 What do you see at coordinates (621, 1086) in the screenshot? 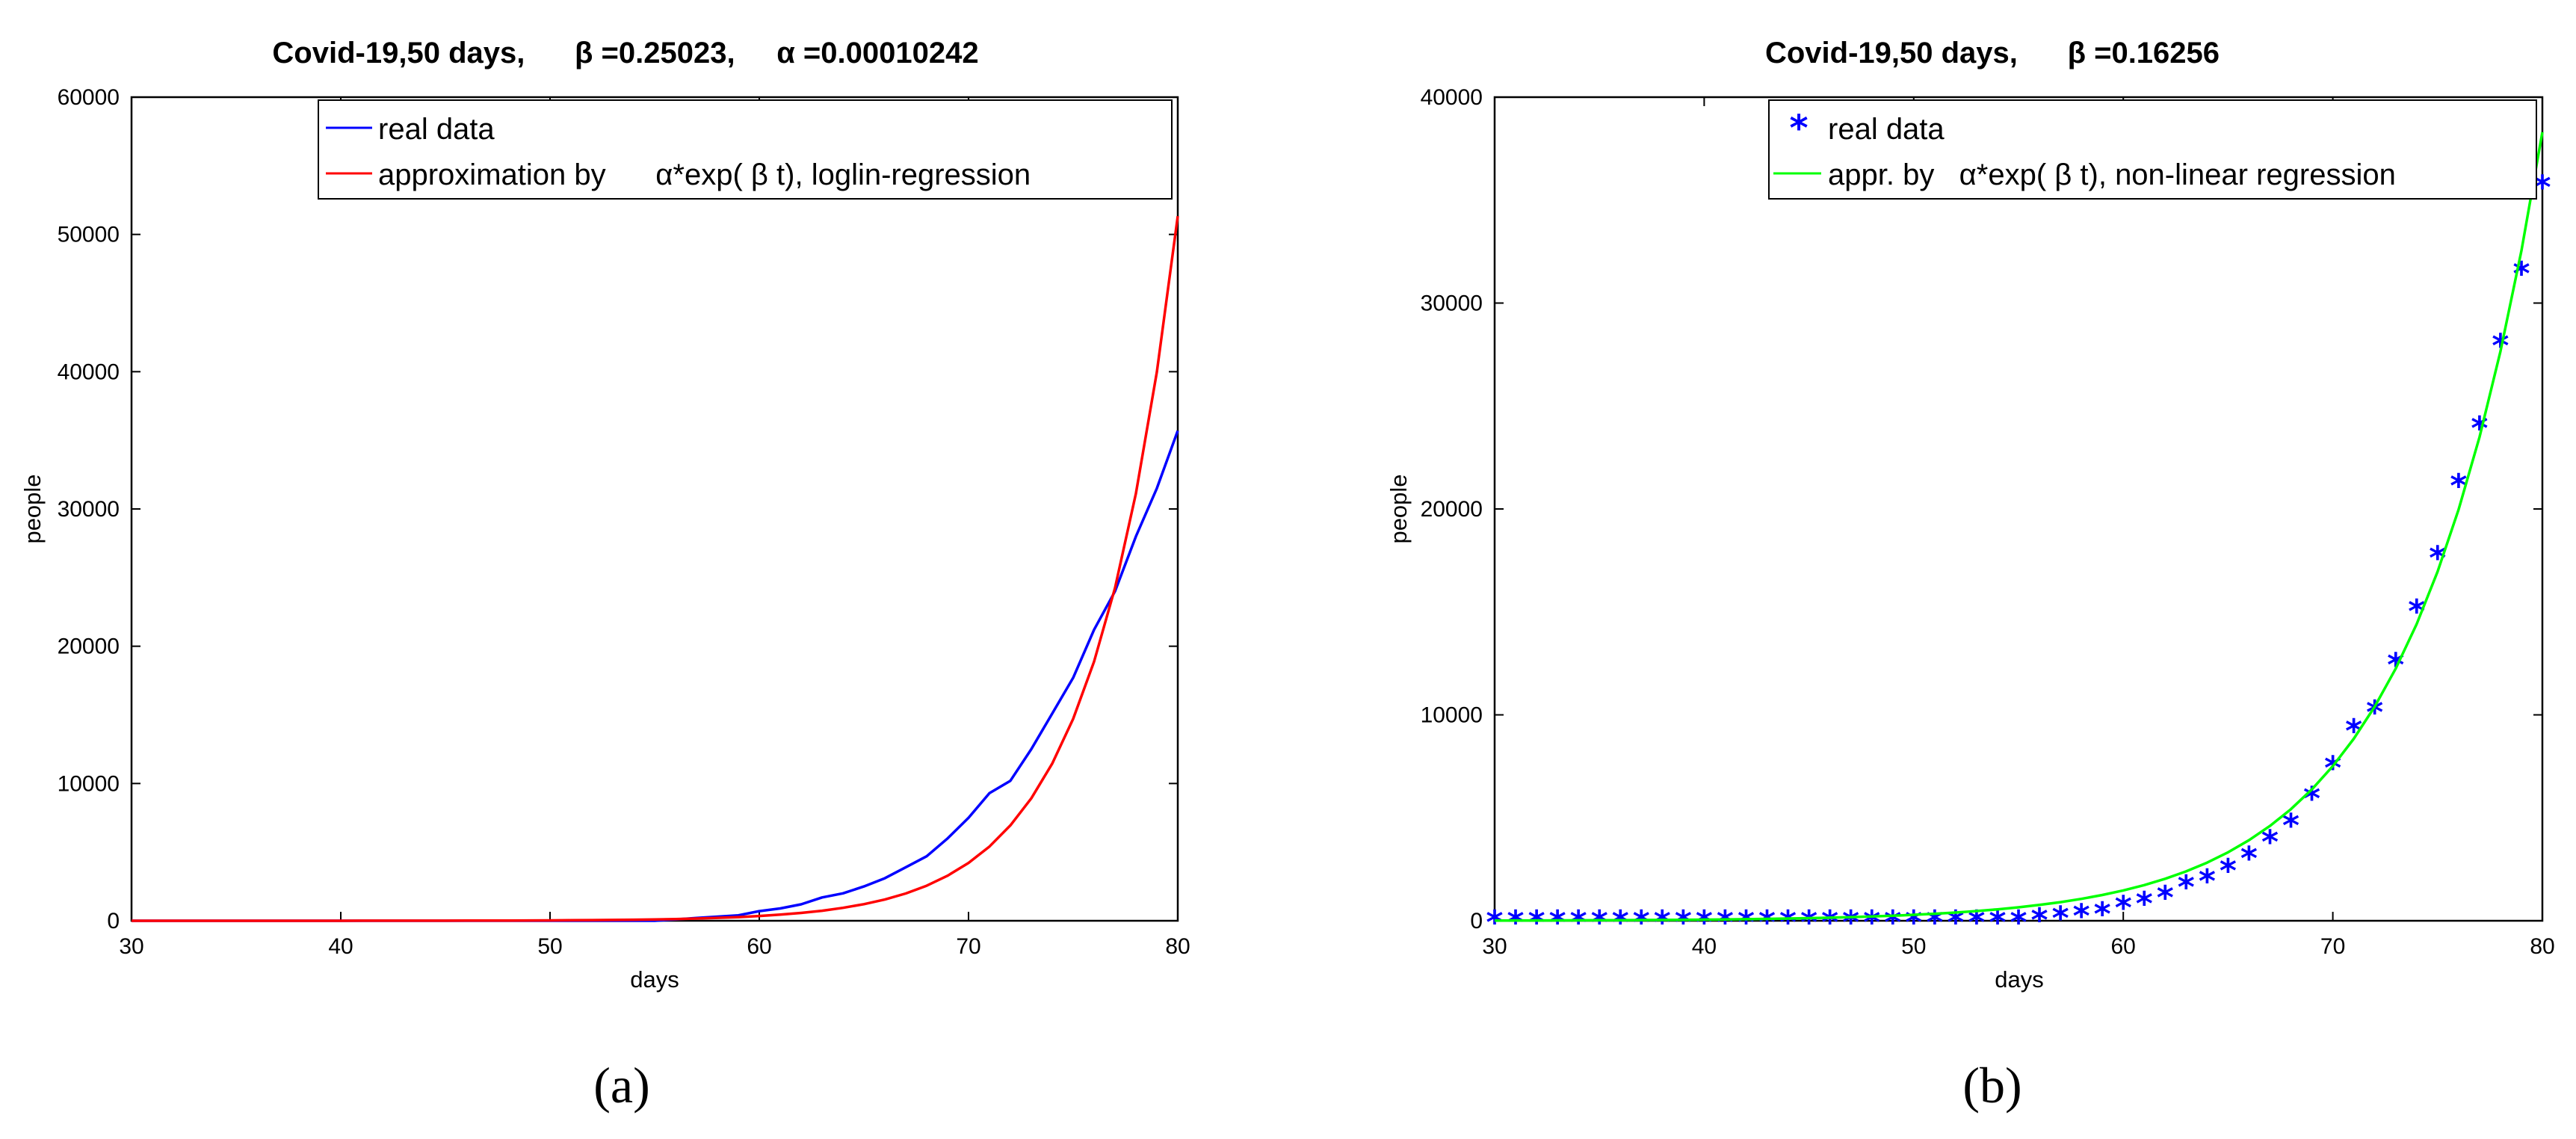
I see `chart-a-caption: (a)` at bounding box center [621, 1086].